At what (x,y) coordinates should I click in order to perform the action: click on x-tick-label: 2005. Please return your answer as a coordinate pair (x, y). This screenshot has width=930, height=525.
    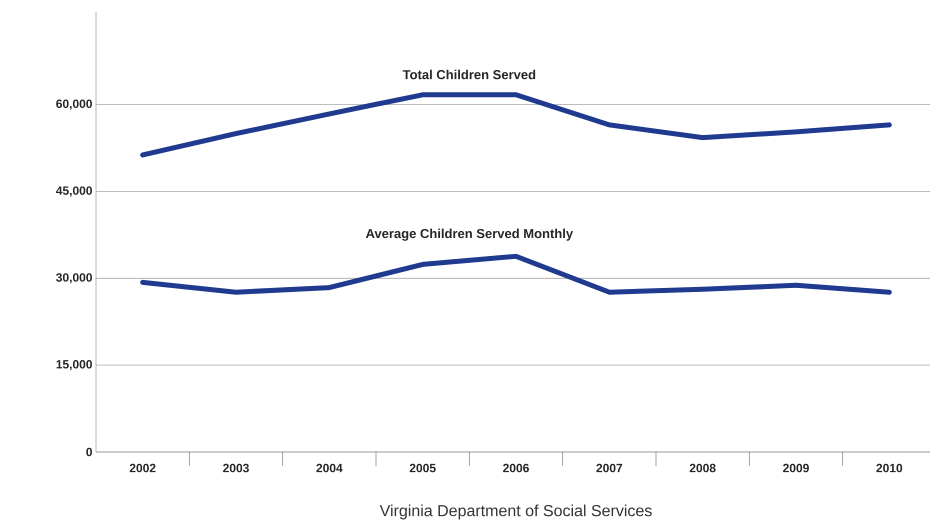
    Looking at the image, I should click on (423, 468).